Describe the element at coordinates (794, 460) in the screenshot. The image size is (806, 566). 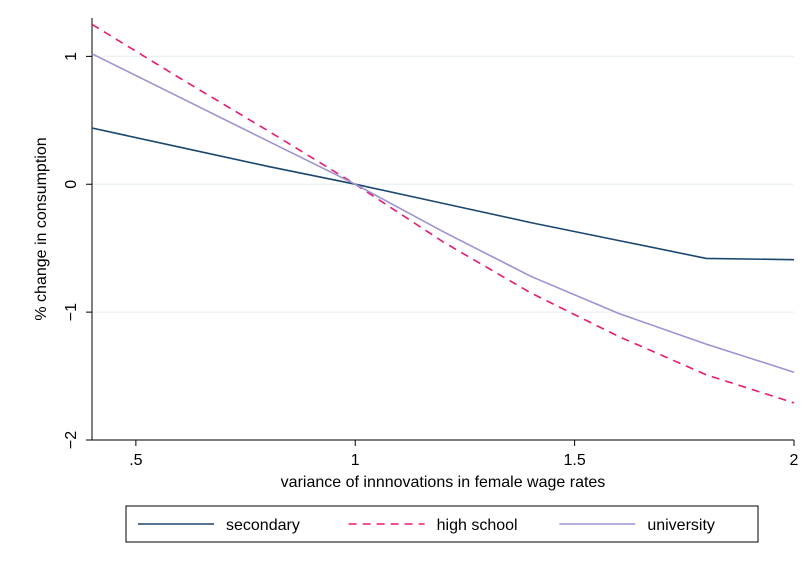
I see `x-tick-label-3: 2` at that location.